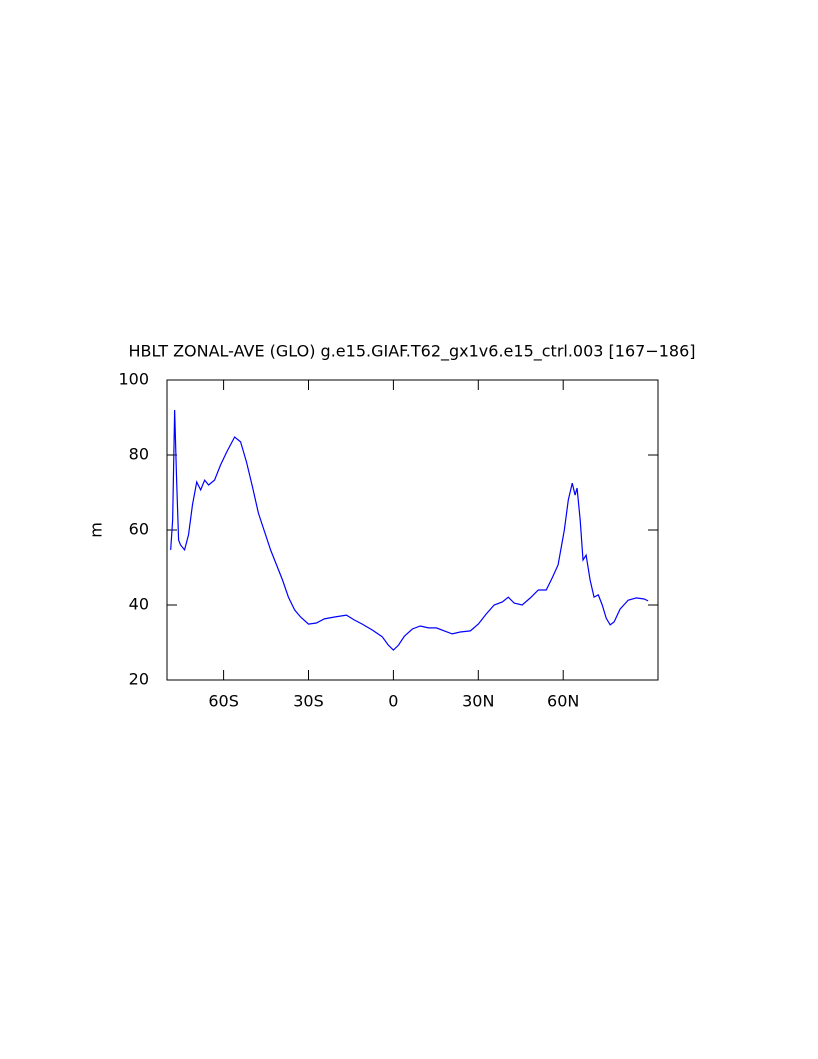 The image size is (818, 1059). Describe the element at coordinates (308, 701) in the screenshot. I see `x-tick-label: 30S` at that location.